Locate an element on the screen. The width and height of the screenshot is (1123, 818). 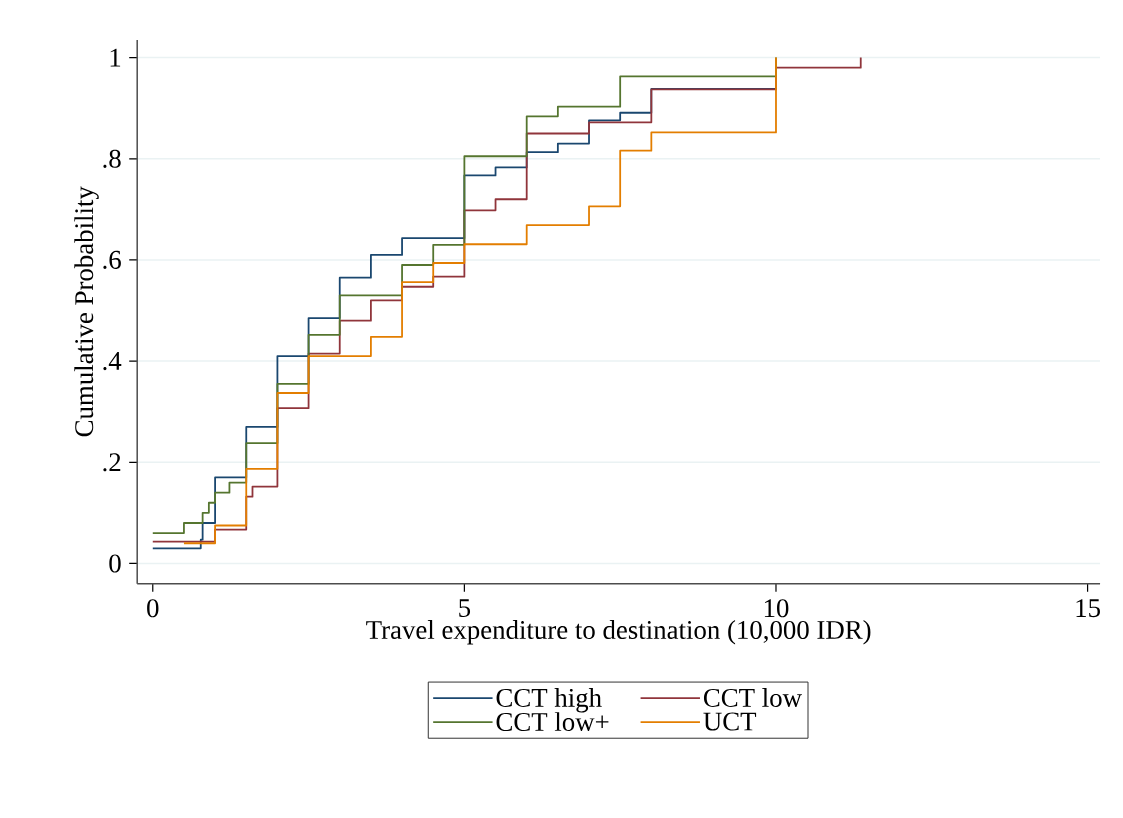
y-tick-label: .6 is located at coordinates (112, 259).